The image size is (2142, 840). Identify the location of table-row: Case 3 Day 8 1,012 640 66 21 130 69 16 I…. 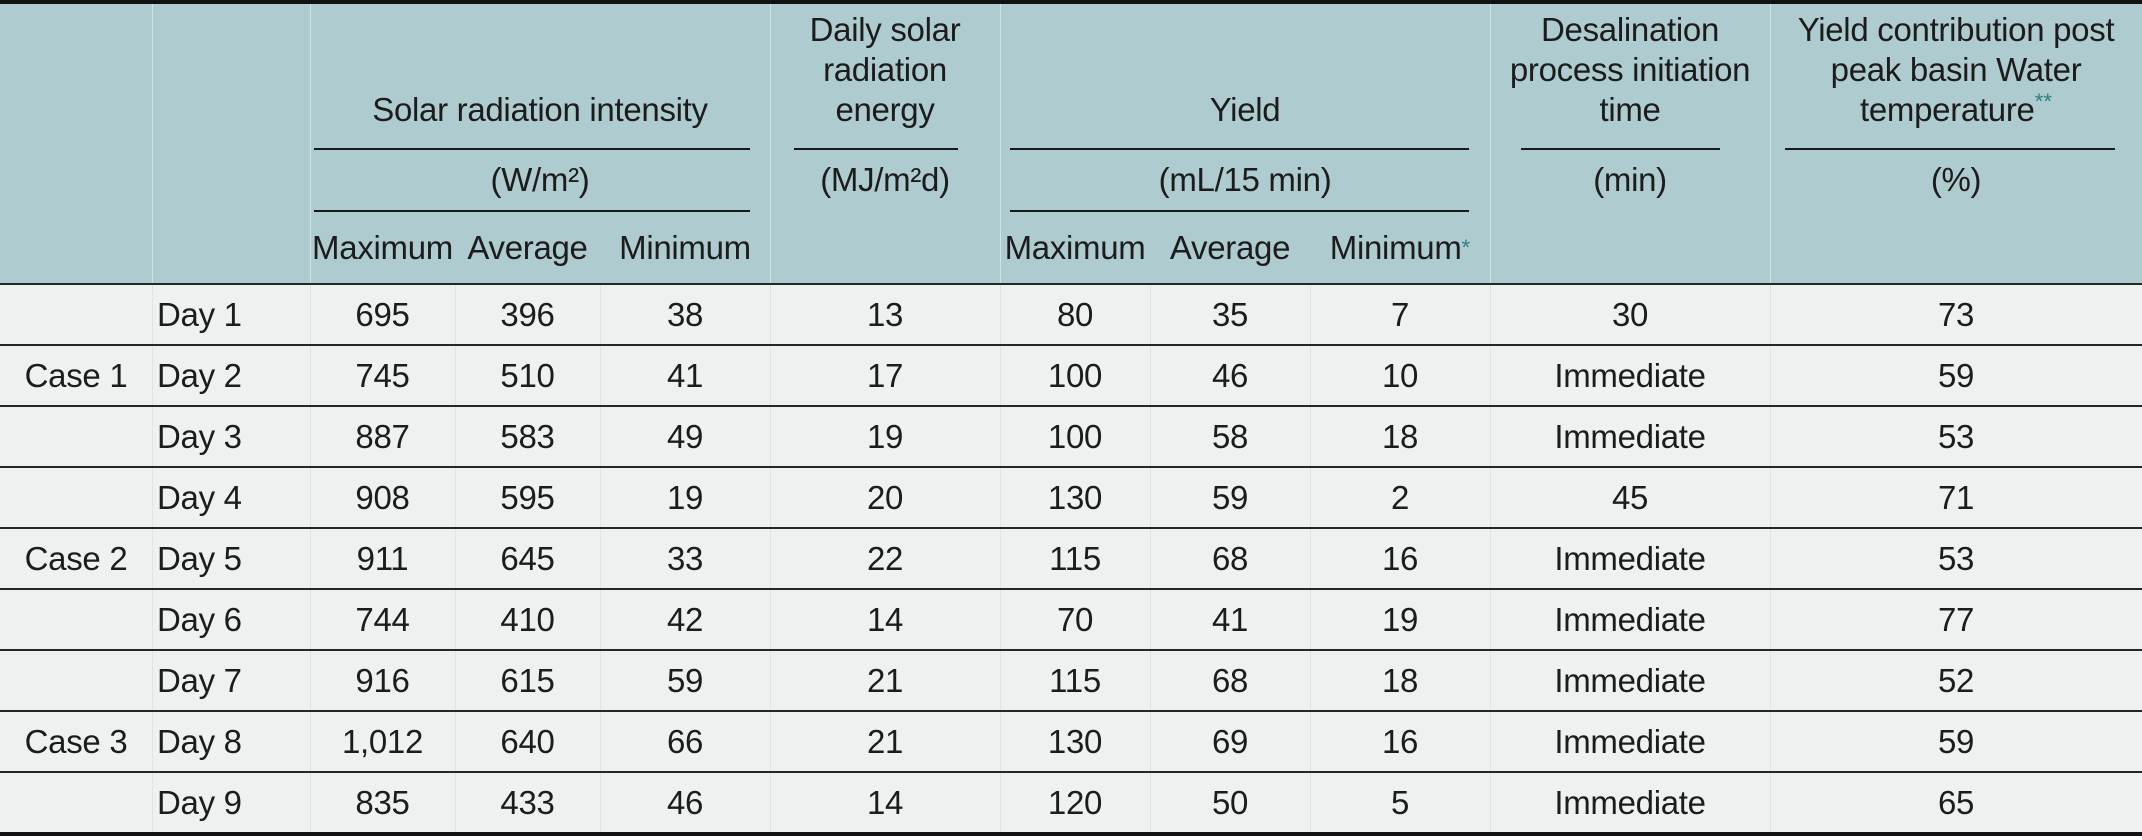
(1071, 741).